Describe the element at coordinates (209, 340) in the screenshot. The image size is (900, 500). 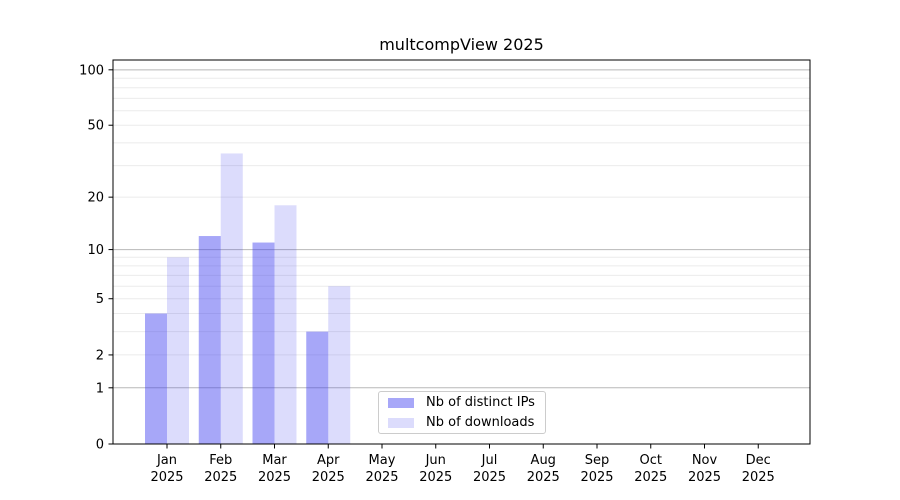
I see `bar-ips-feb` at that location.